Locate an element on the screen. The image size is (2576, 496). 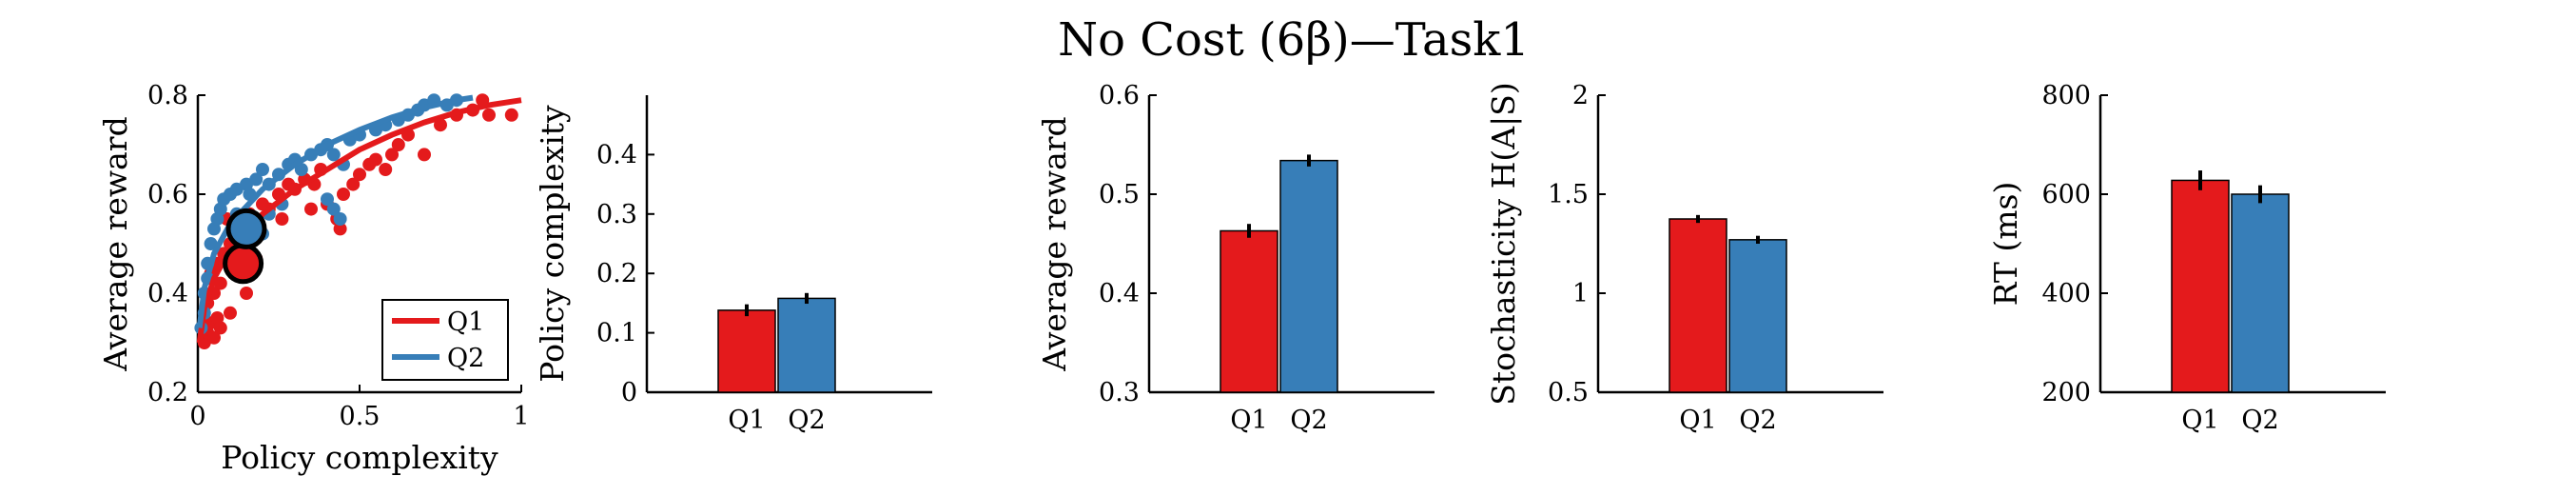
y-tick-label: 0.8 is located at coordinates (168, 95).